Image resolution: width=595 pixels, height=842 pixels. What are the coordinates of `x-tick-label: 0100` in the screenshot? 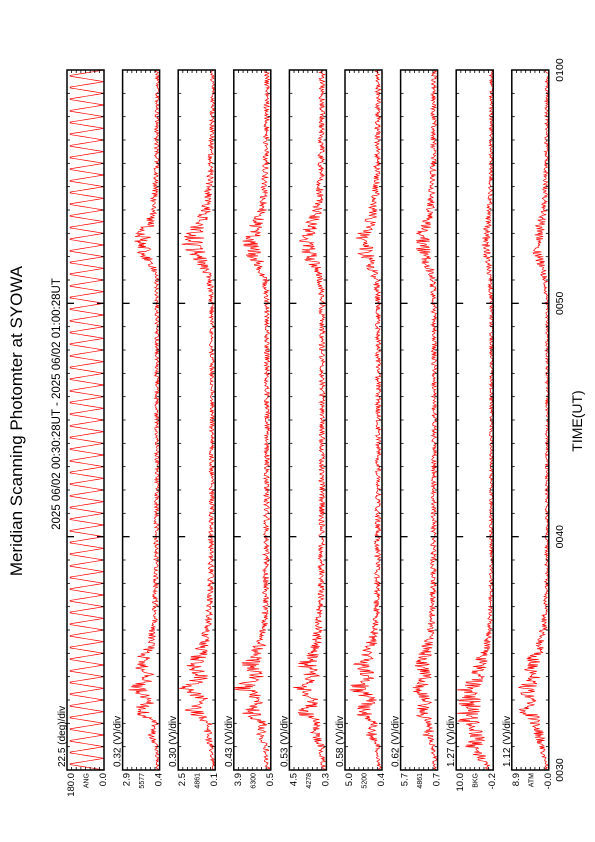 It's located at (560, 70).